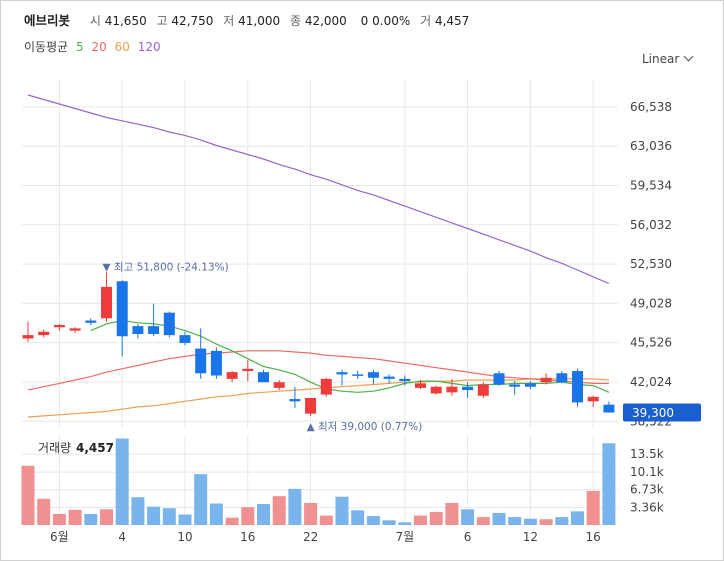 The width and height of the screenshot is (724, 561). Describe the element at coordinates (325, 21) in the screenshot. I see `close-value: 42,000` at that location.